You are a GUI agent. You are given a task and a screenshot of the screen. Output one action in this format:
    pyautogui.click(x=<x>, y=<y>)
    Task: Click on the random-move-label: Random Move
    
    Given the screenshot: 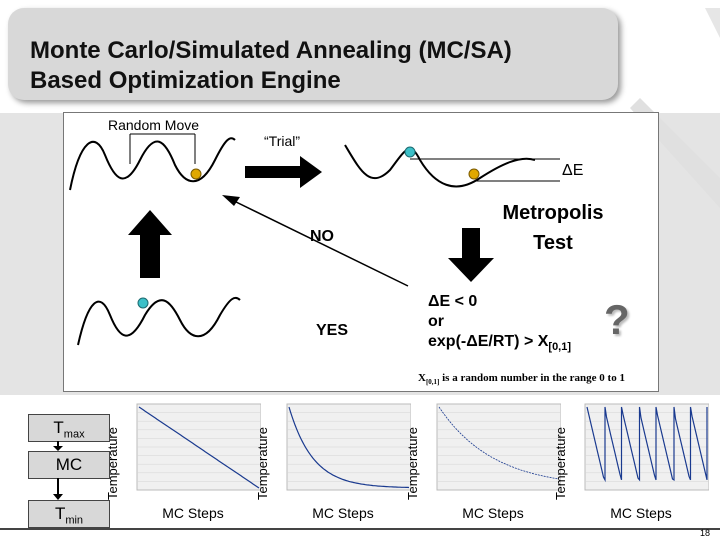 What is the action you would take?
    pyautogui.click(x=154, y=125)
    